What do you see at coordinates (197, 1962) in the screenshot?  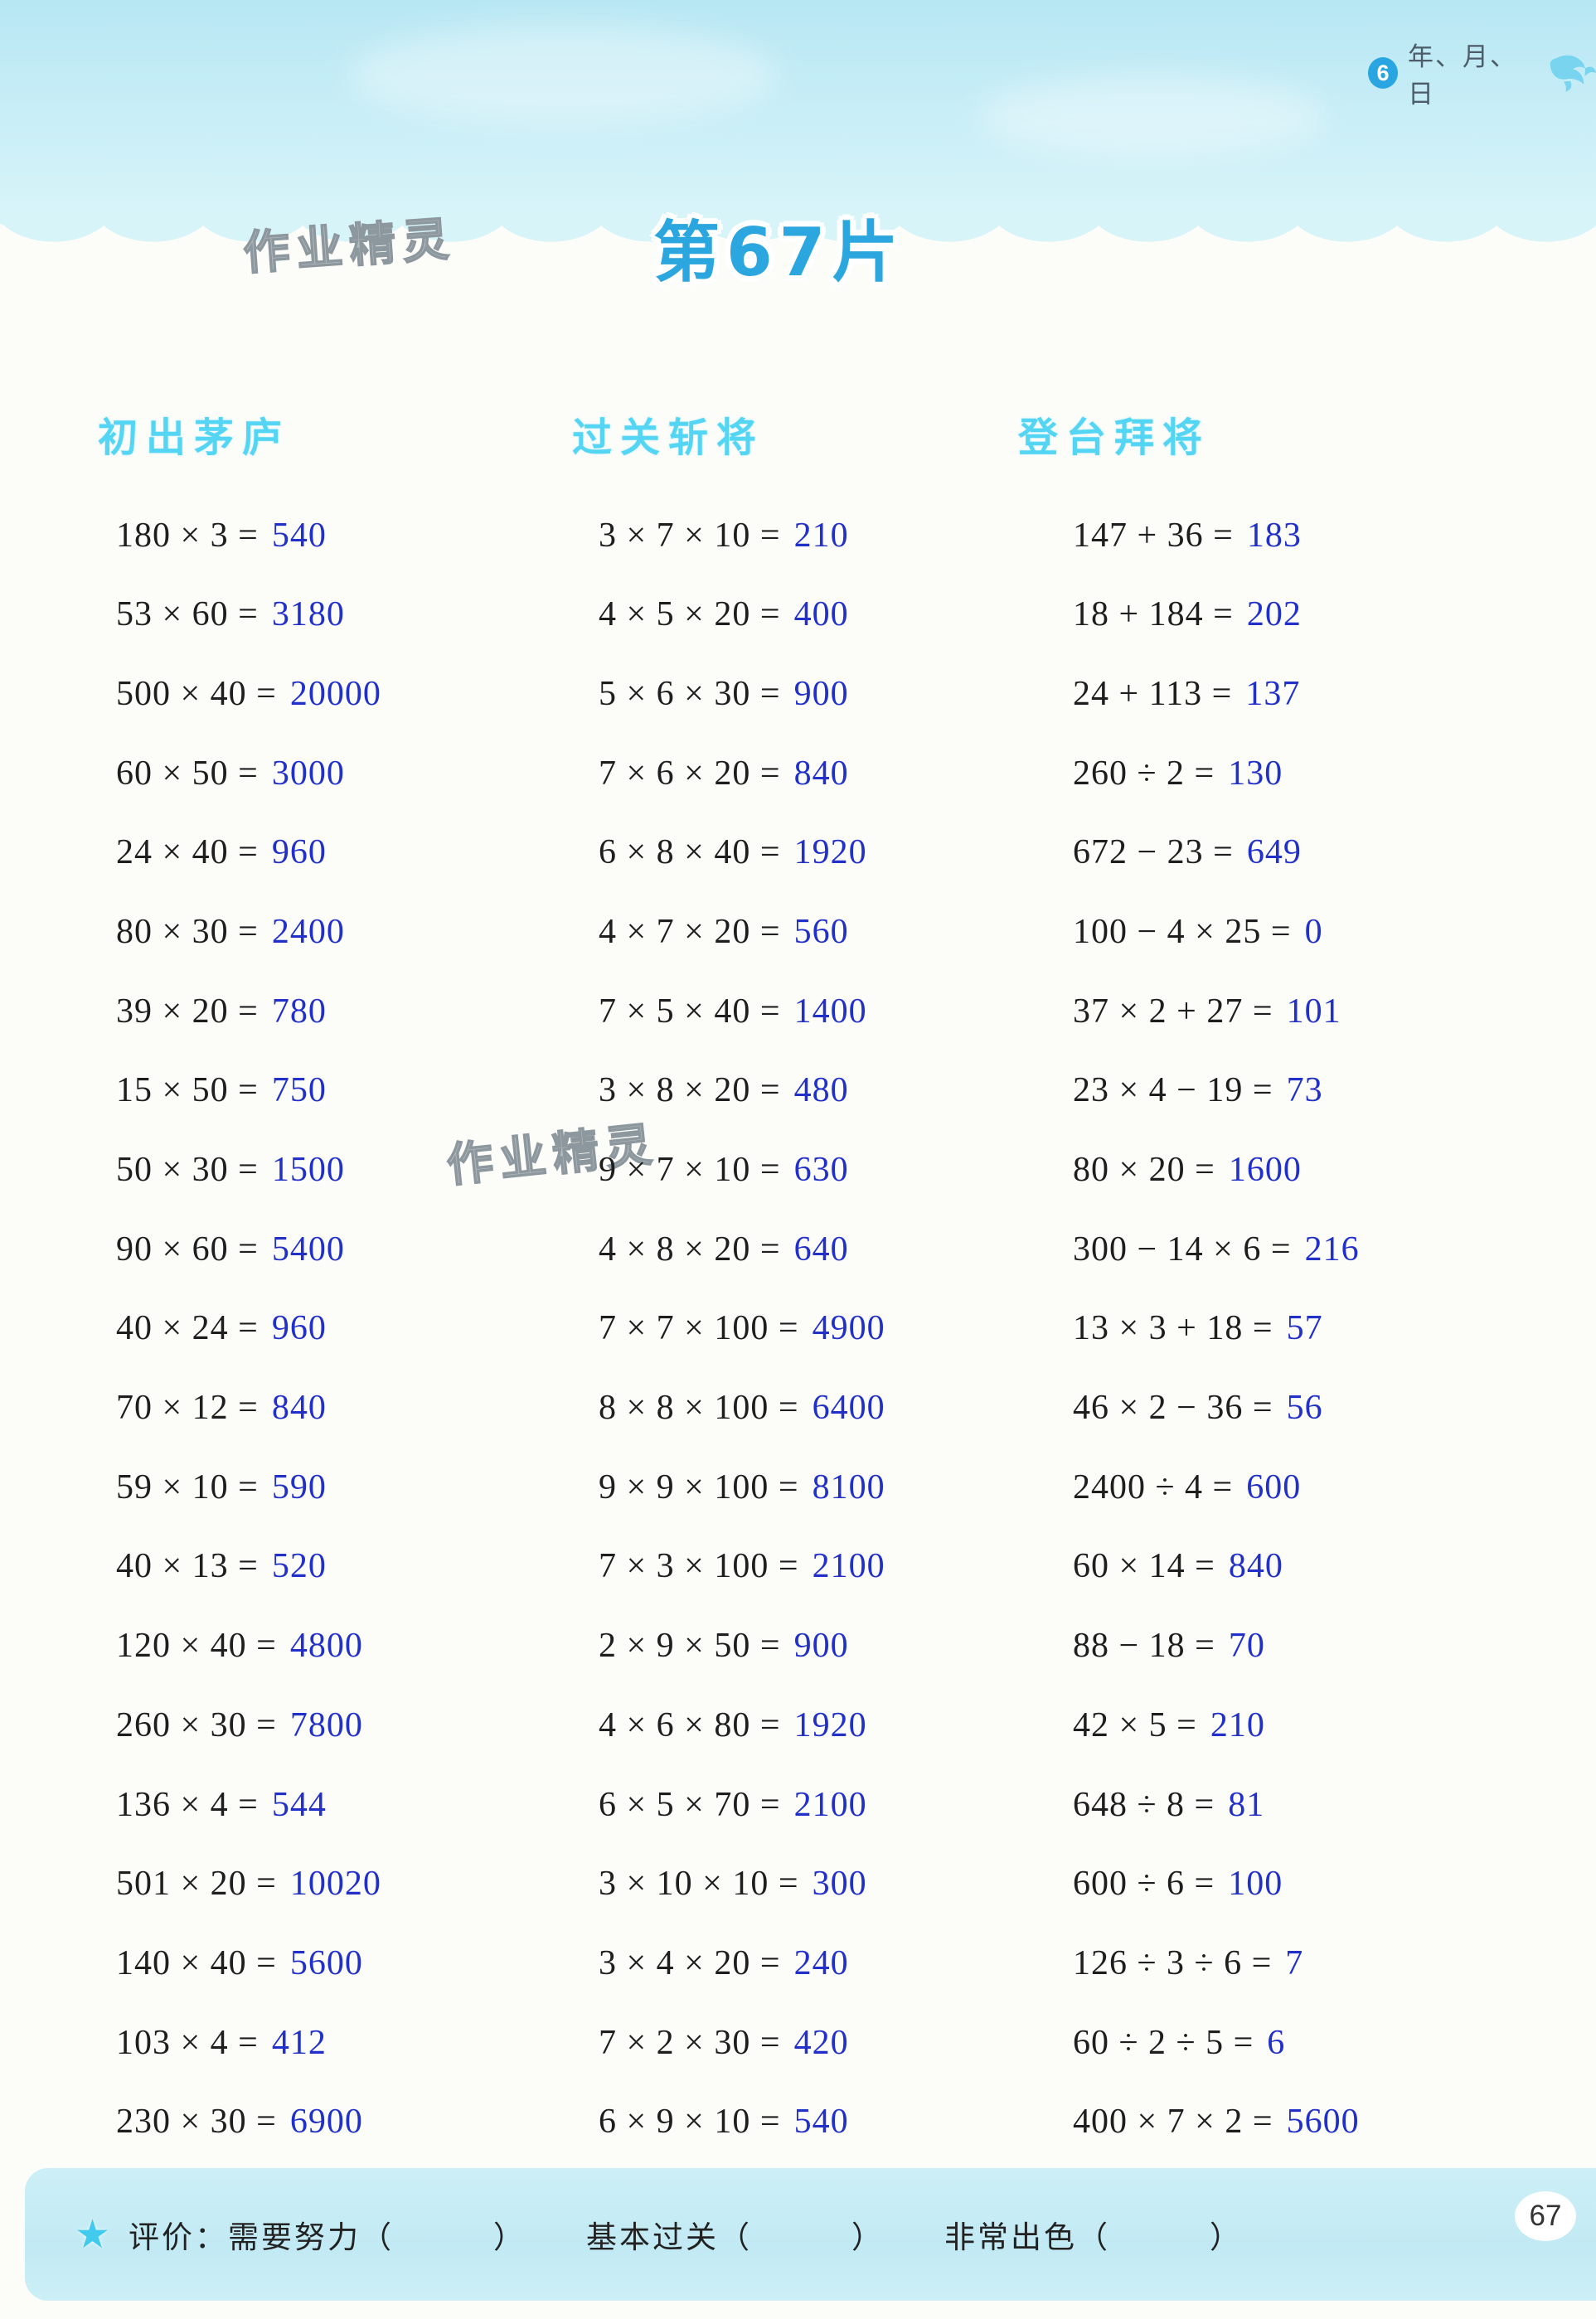 I see `problem-expression: 140 × 40 =` at bounding box center [197, 1962].